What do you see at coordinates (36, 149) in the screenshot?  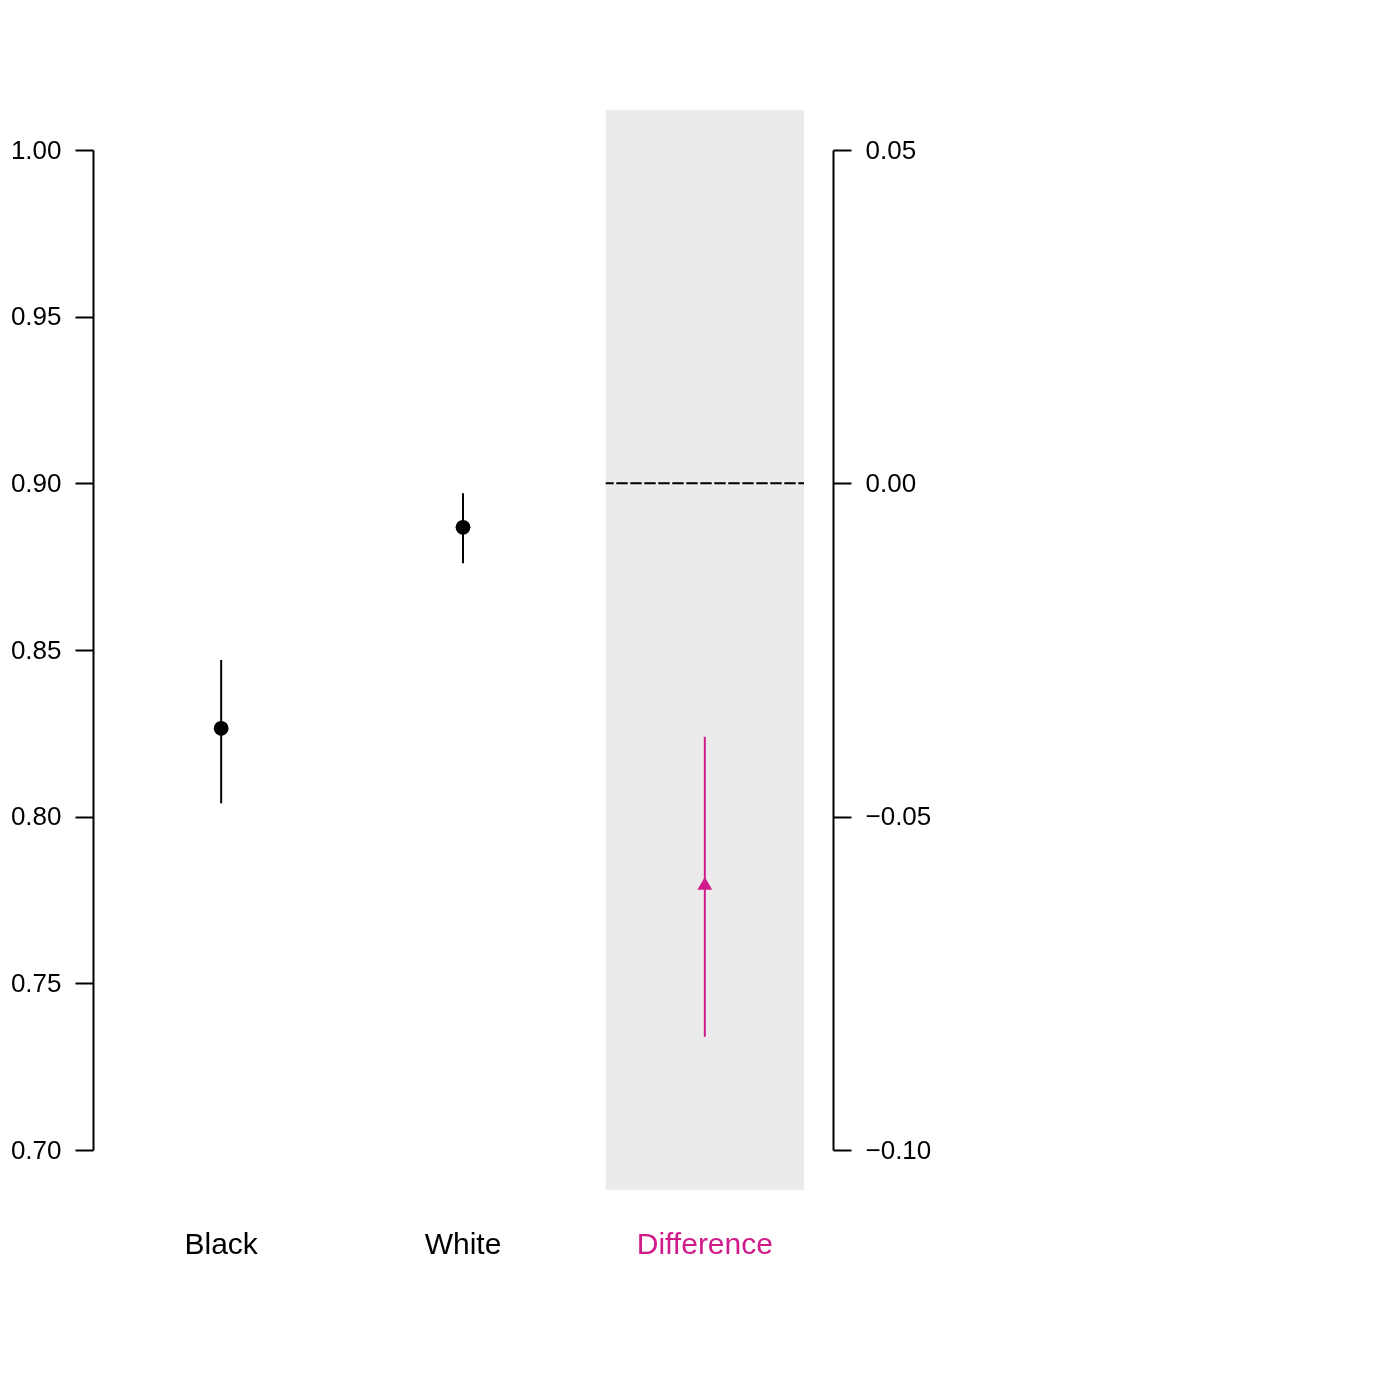 I see `y-tick-label: 1.00` at bounding box center [36, 149].